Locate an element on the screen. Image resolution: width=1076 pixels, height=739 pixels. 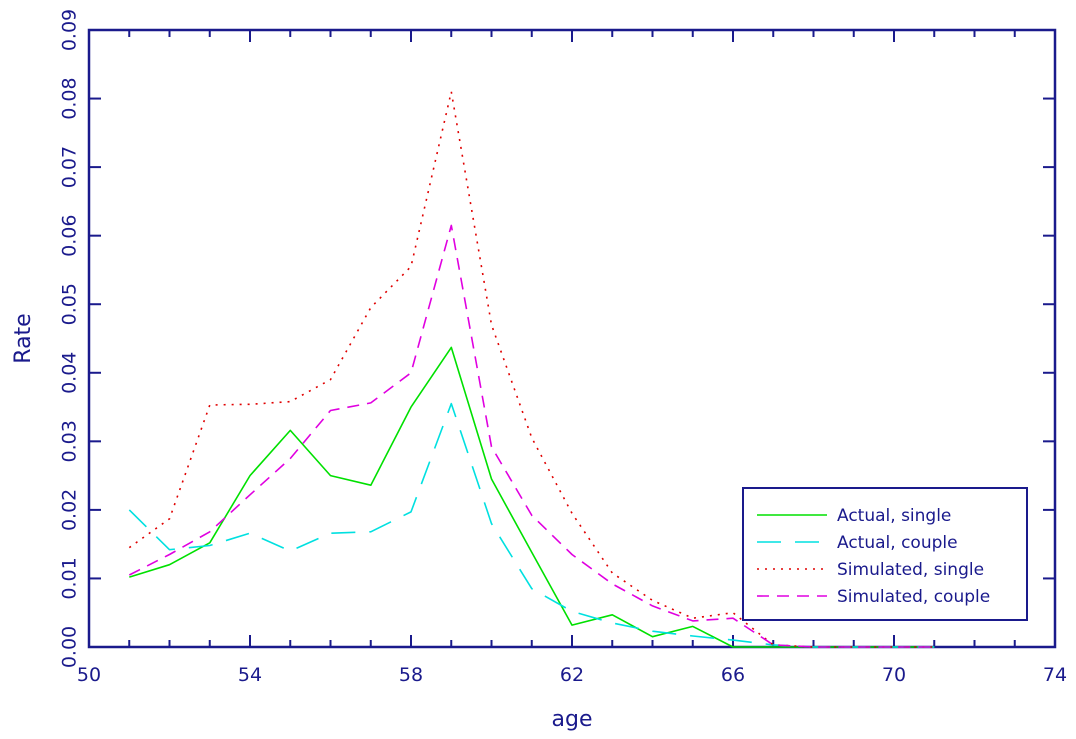
y-tick-label: 0.01 is located at coordinates (70, 578).